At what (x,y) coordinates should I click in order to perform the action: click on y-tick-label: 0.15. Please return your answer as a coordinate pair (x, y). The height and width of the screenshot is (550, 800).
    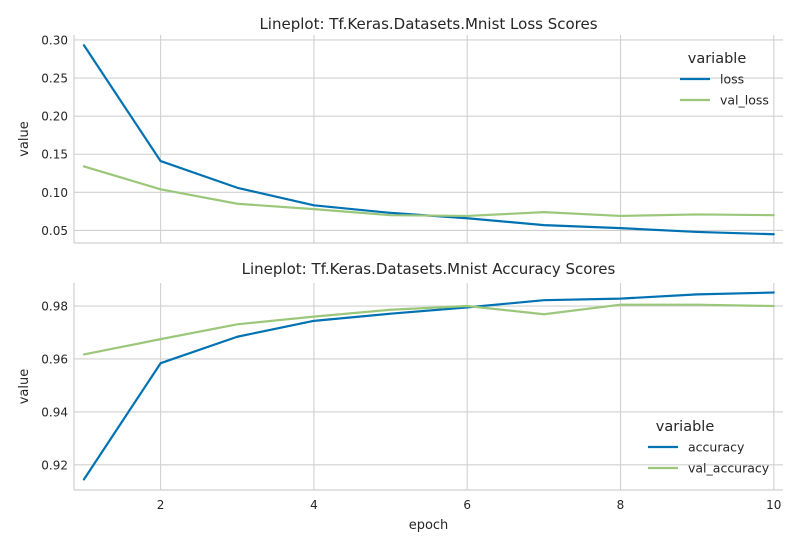
    Looking at the image, I should click on (54, 155).